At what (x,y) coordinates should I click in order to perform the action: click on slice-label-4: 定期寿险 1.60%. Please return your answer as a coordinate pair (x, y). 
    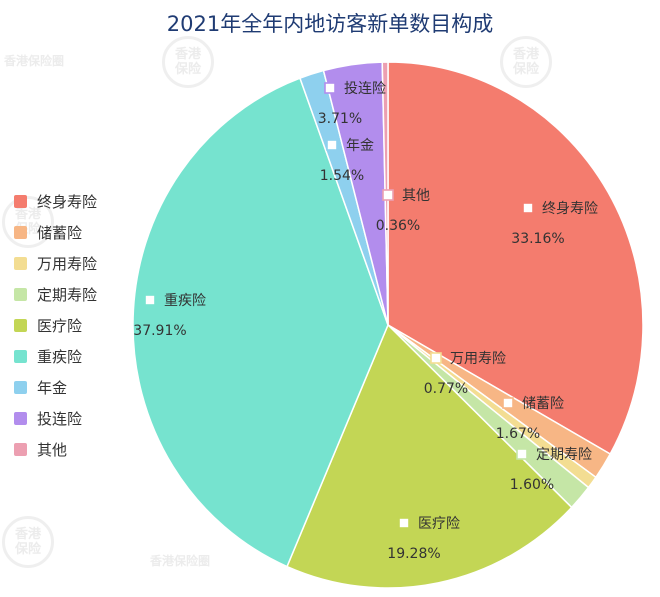
    Looking at the image, I should click on (551, 469).